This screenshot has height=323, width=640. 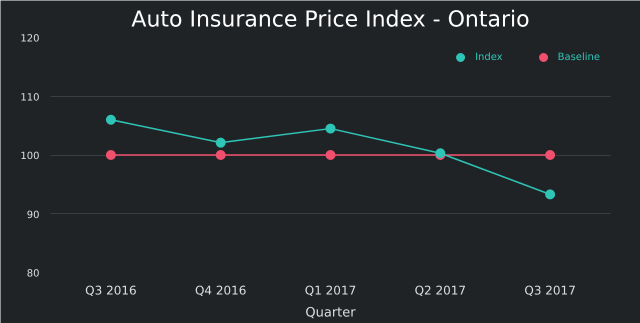 I want to click on x-tick-label: Q3 2017, so click(x=550, y=291).